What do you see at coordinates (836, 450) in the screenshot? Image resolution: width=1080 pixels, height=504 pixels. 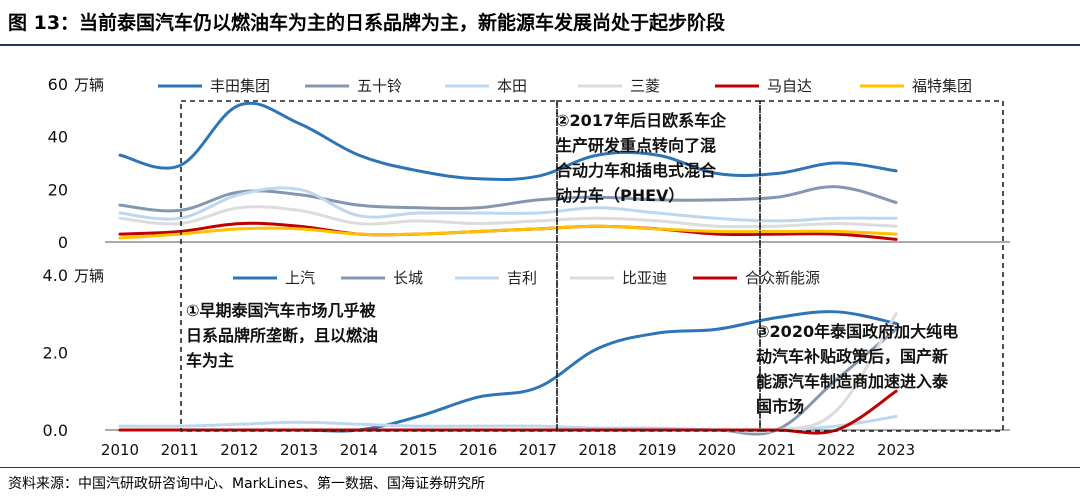 I see `x-tick-label: 2022` at bounding box center [836, 450].